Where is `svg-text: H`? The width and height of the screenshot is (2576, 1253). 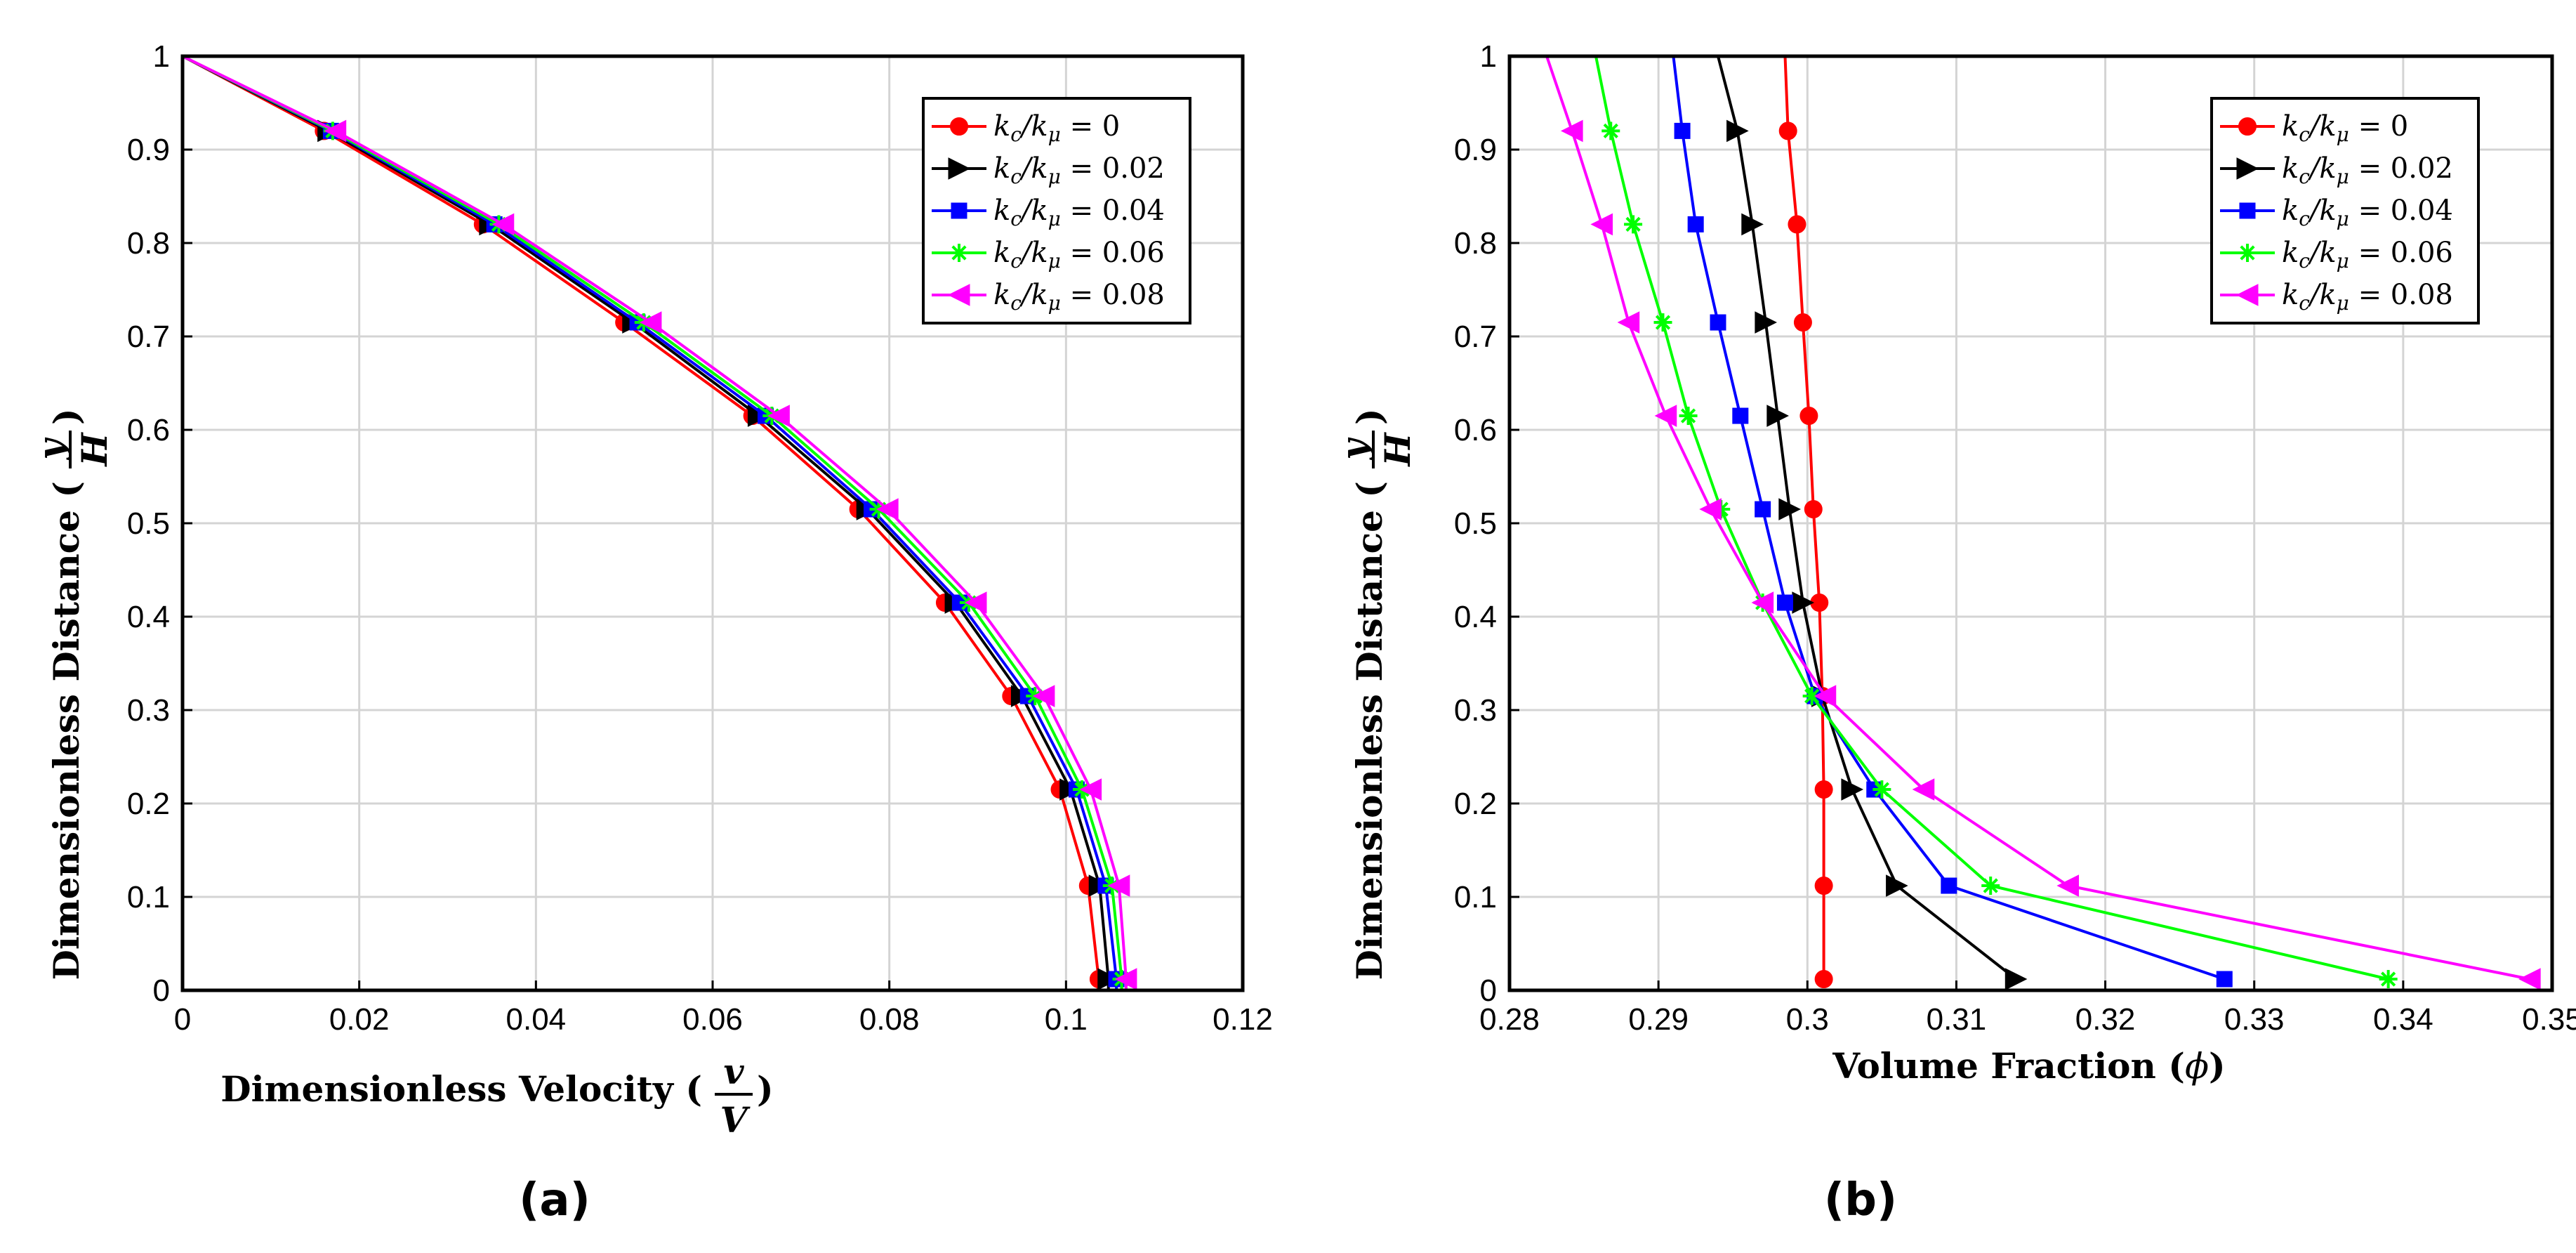 svg-text: H is located at coordinates (94, 450).